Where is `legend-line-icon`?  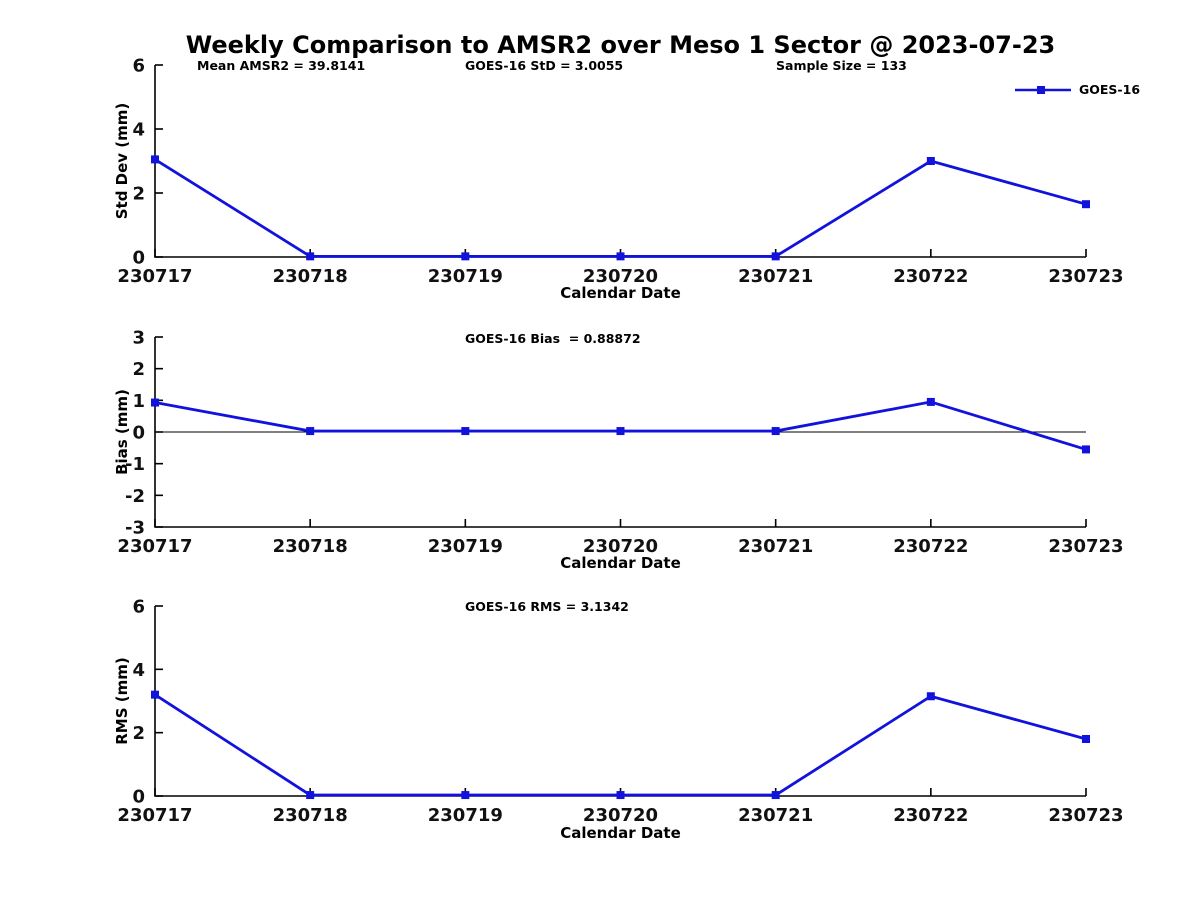 legend-line-icon is located at coordinates (1043, 89).